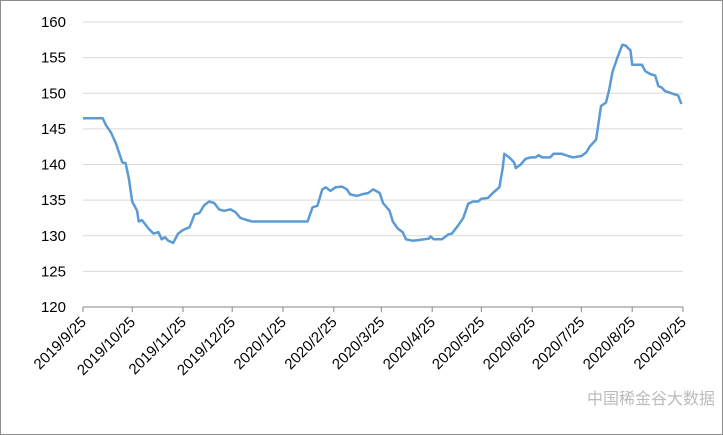 The image size is (723, 435). I want to click on y-tick-label: 160, so click(53, 22).